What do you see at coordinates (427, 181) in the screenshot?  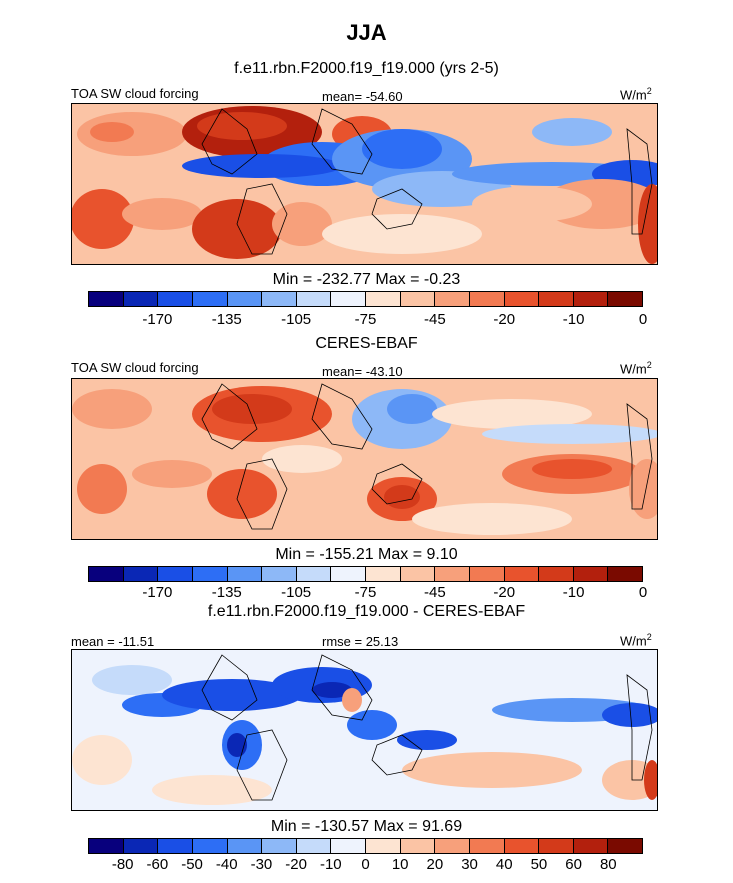 I see `panel-1-coastlines` at bounding box center [427, 181].